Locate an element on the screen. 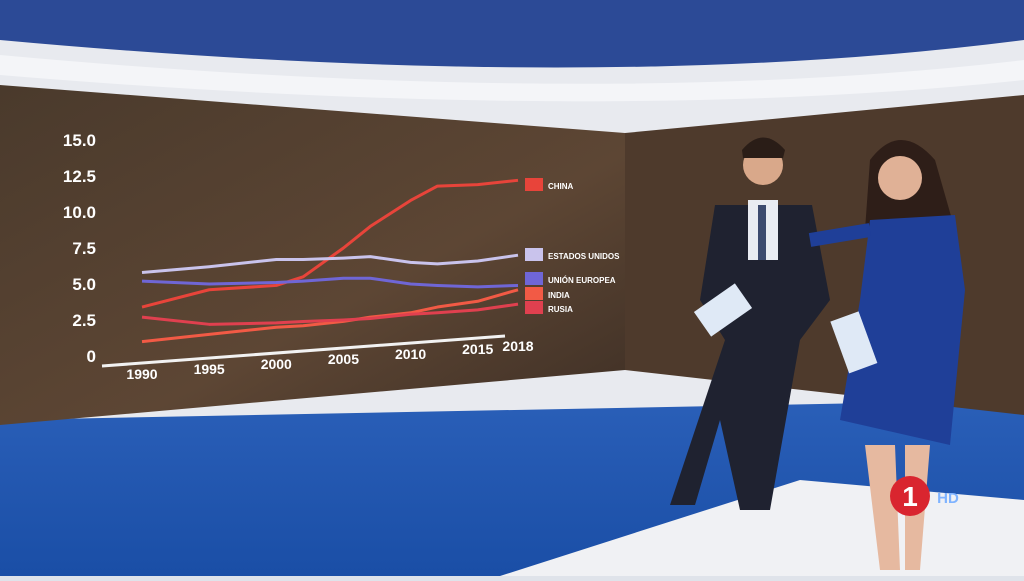 Image resolution: width=1024 pixels, height=581 pixels. y-tick-label: 15.0 is located at coordinates (79, 140).